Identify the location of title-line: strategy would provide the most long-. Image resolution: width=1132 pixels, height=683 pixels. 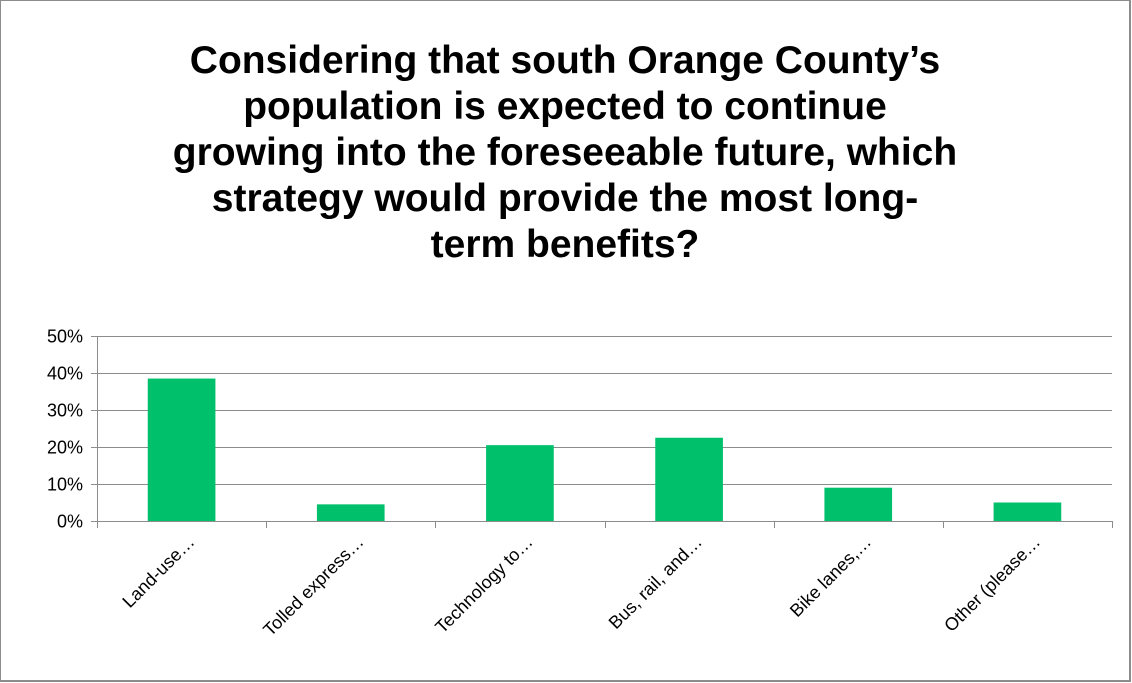
(565, 198).